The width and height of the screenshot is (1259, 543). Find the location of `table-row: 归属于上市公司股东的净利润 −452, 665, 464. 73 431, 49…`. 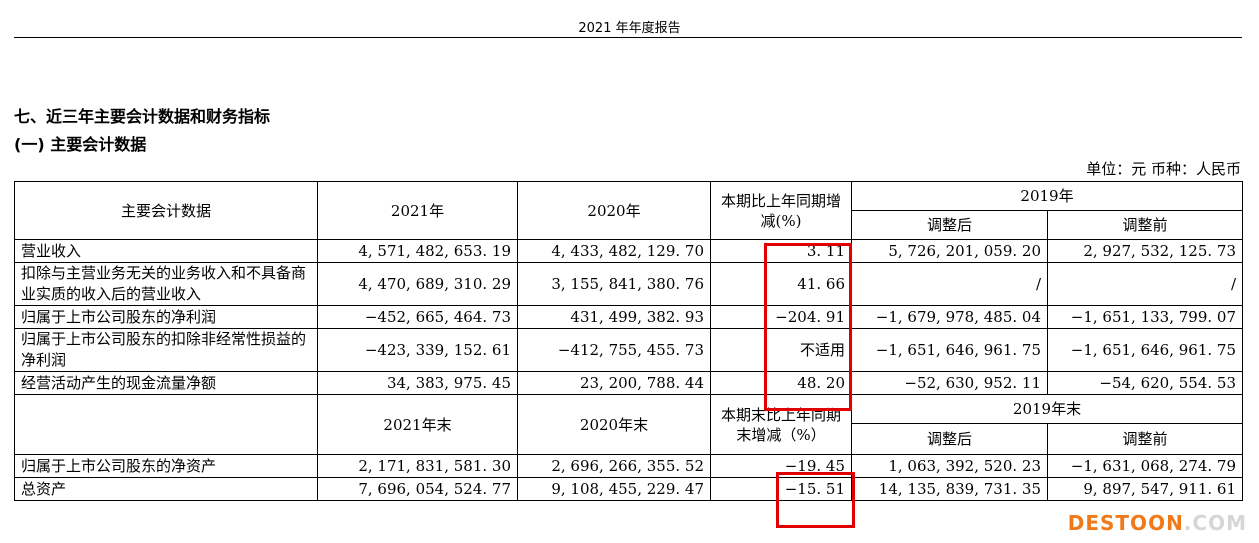

table-row: 归属于上市公司股东的净利润 −452, 665, 464. 73 431, 49… is located at coordinates (628, 317).